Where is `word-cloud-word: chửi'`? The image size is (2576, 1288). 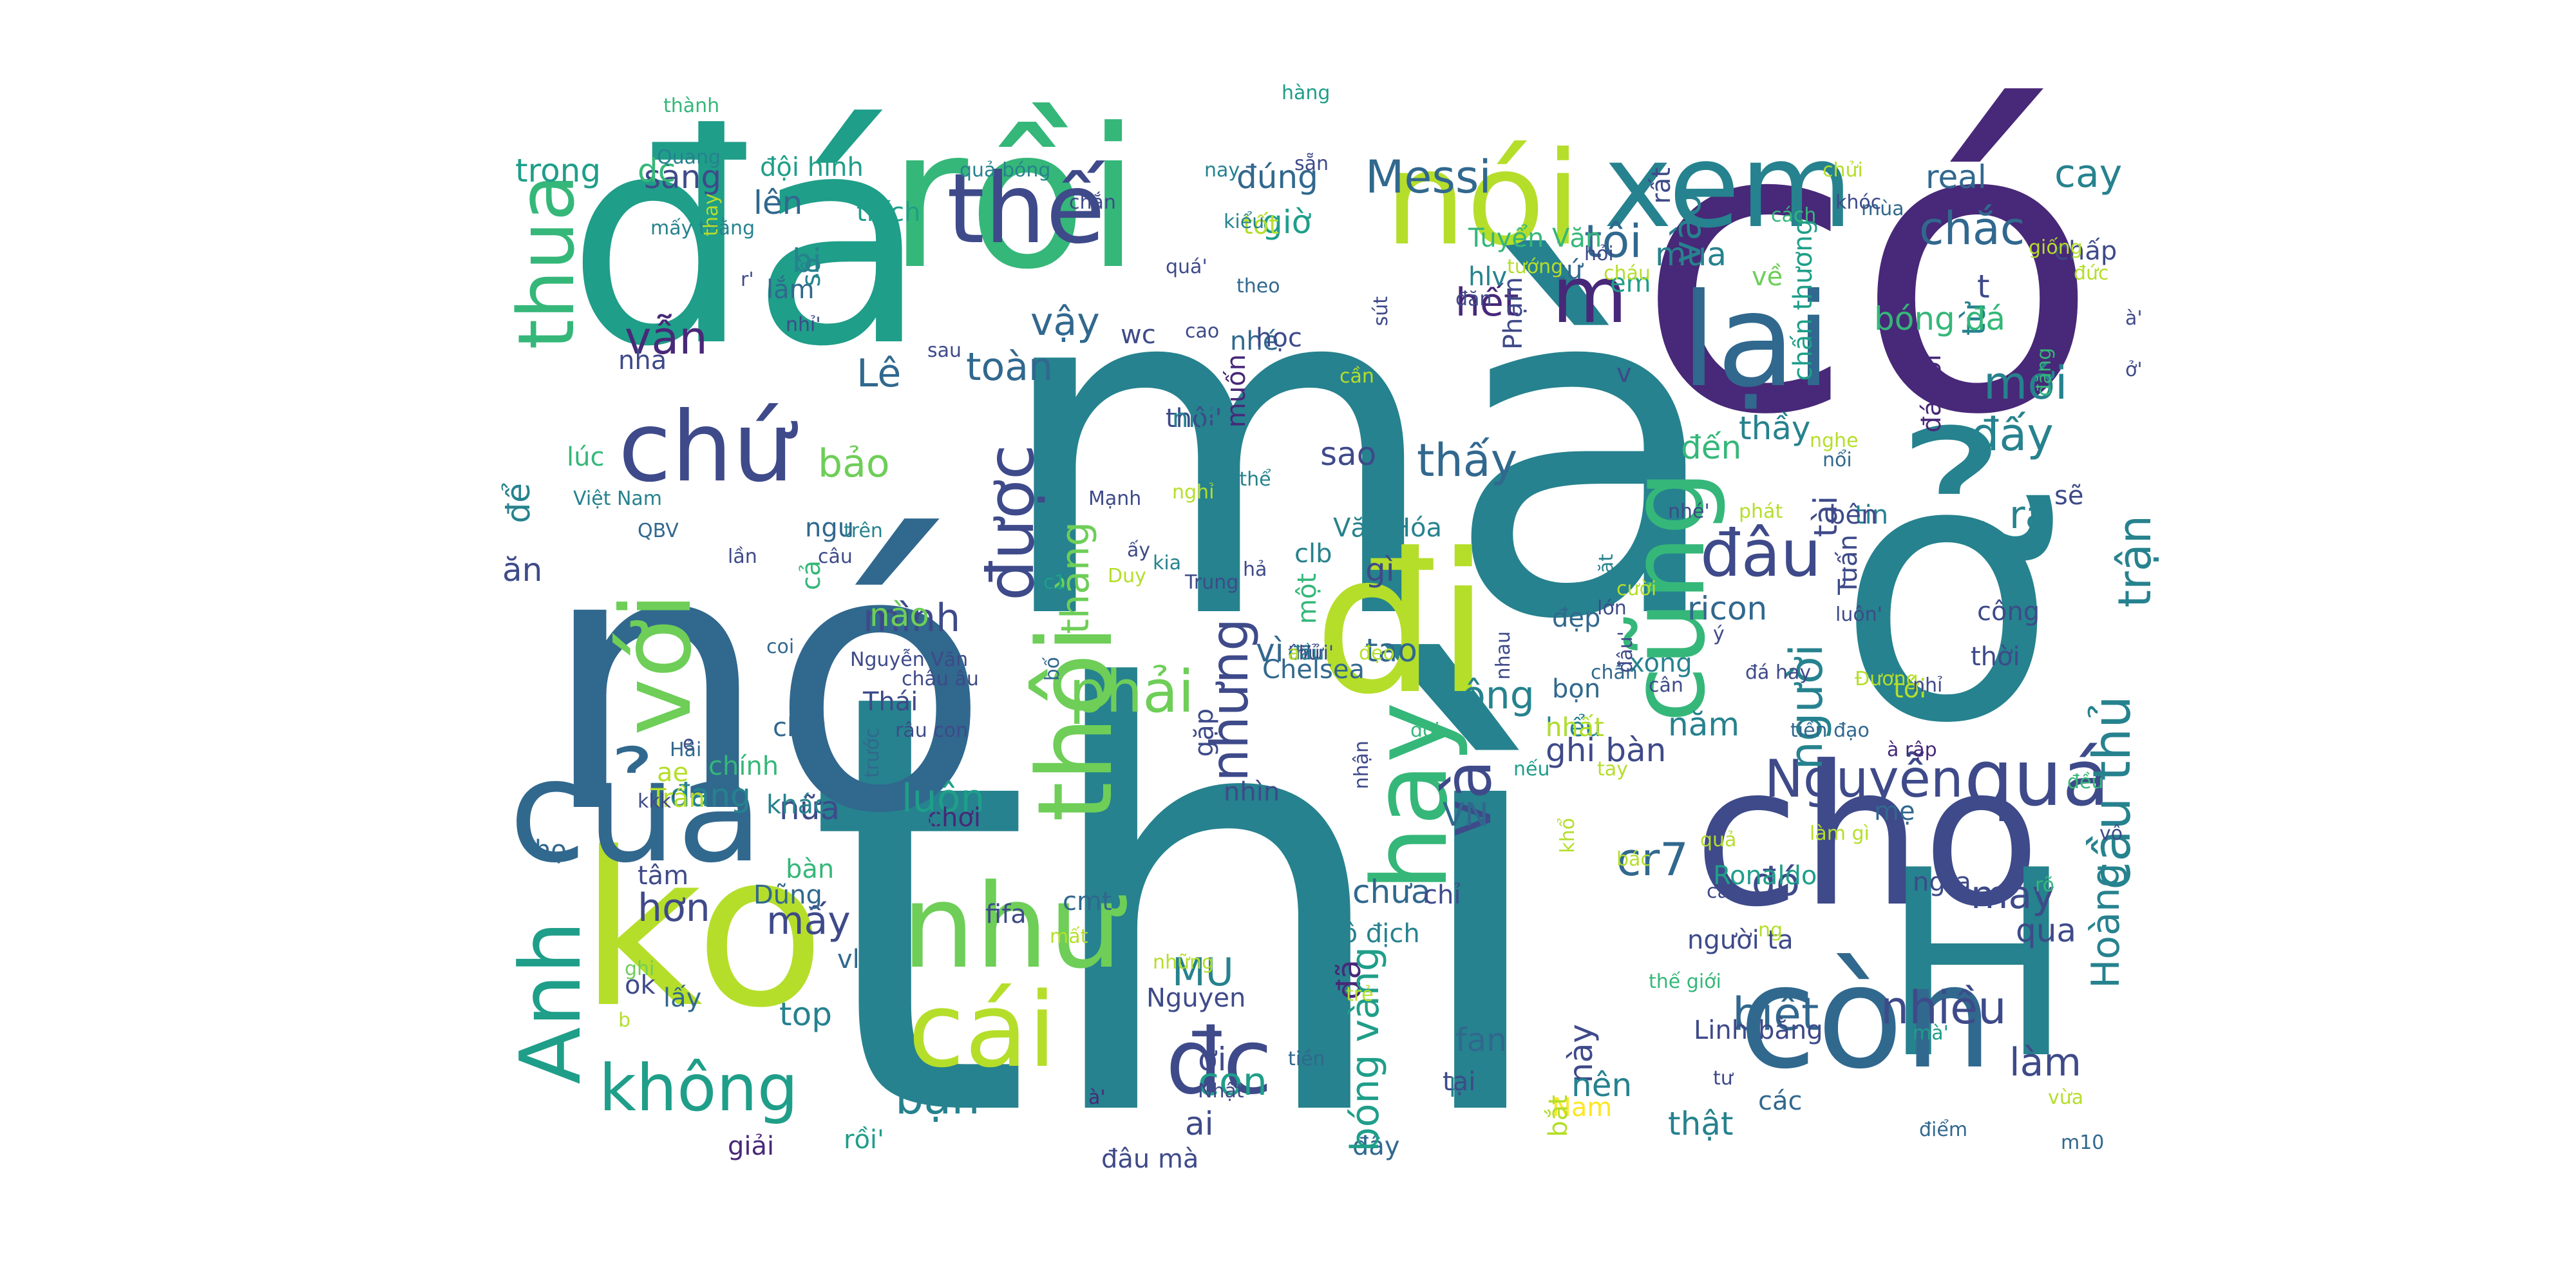
word-cloud-word: chửi' is located at coordinates (1311, 653).